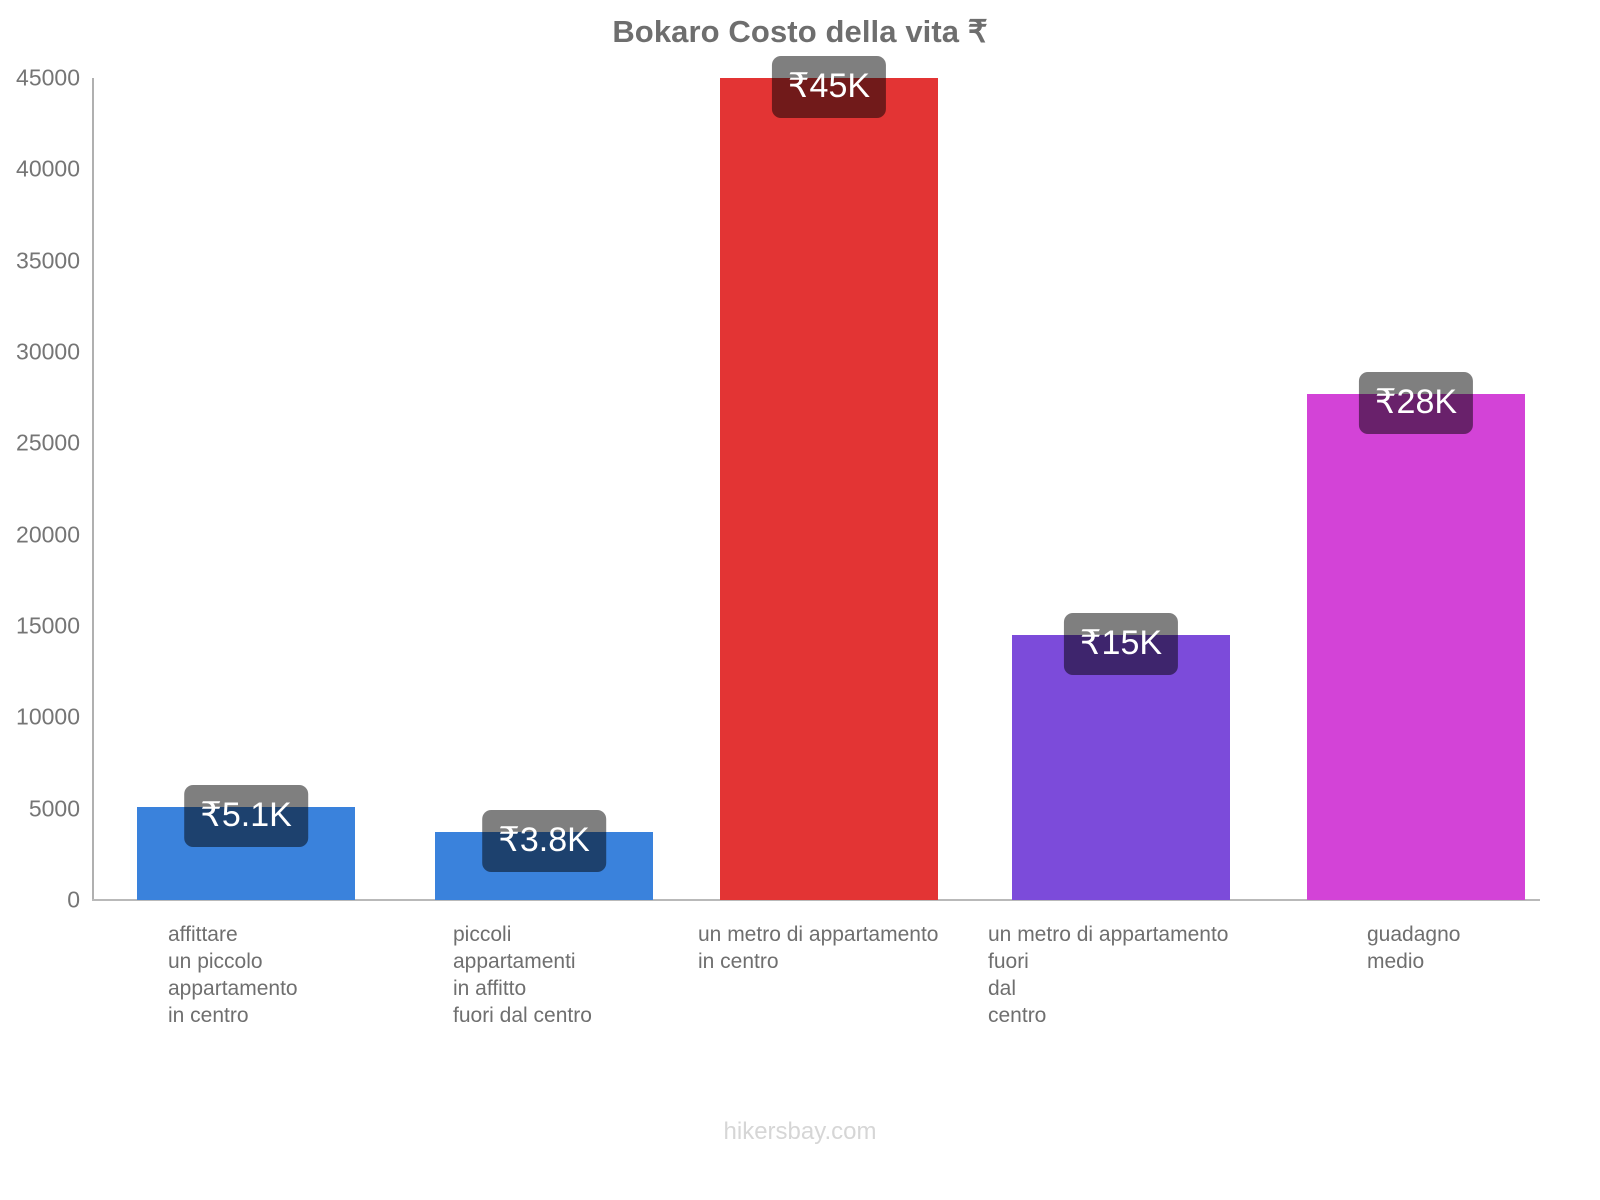 The height and width of the screenshot is (1200, 1600). Describe the element at coordinates (800, 31) in the screenshot. I see `chart-title: Bokaro Costo della vita ₹` at that location.